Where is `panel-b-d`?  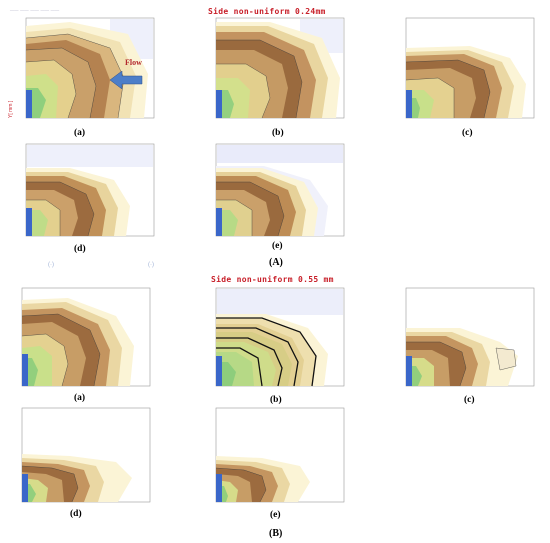
panel-b-d is located at coordinates (80, 457).